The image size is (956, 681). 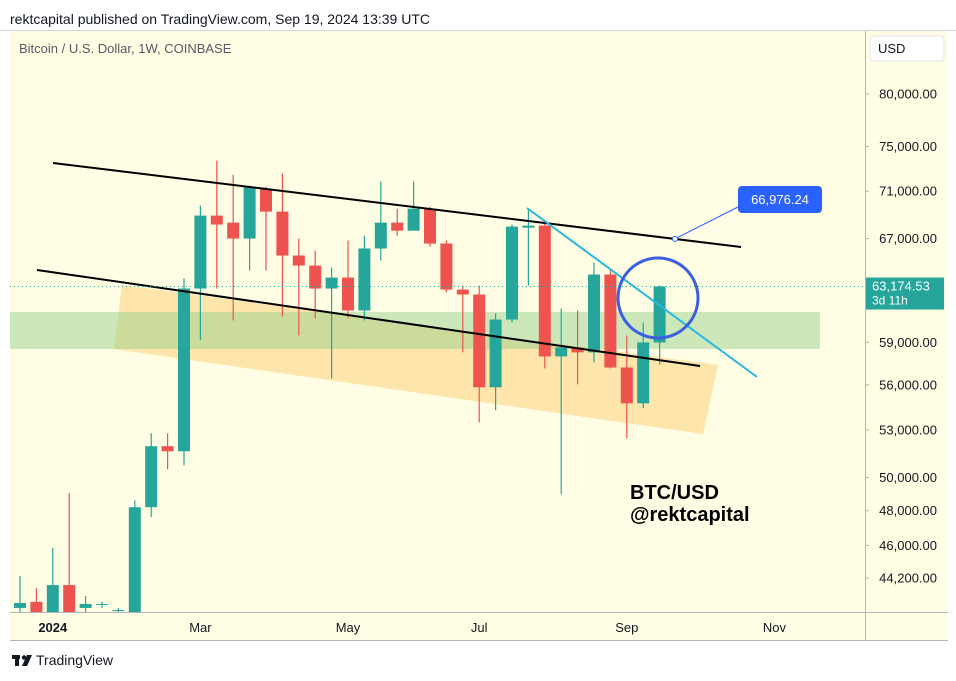 I want to click on support-zone, so click(x=415, y=330).